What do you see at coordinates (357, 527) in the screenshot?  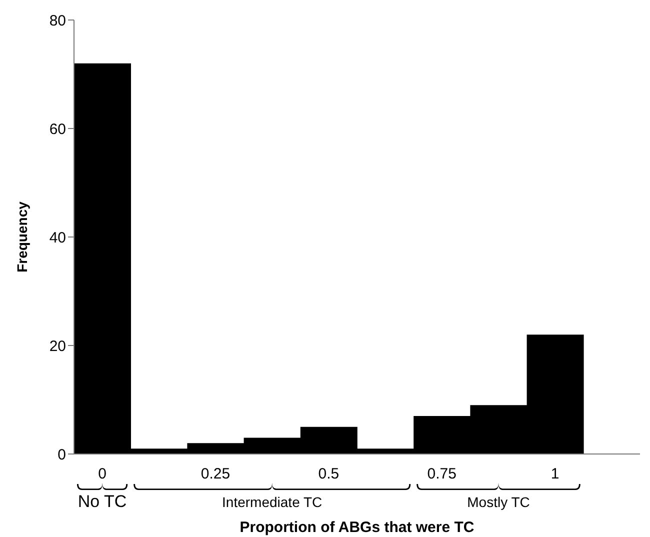 I see `x-axis-title: Proportion of ABGs that were TC` at bounding box center [357, 527].